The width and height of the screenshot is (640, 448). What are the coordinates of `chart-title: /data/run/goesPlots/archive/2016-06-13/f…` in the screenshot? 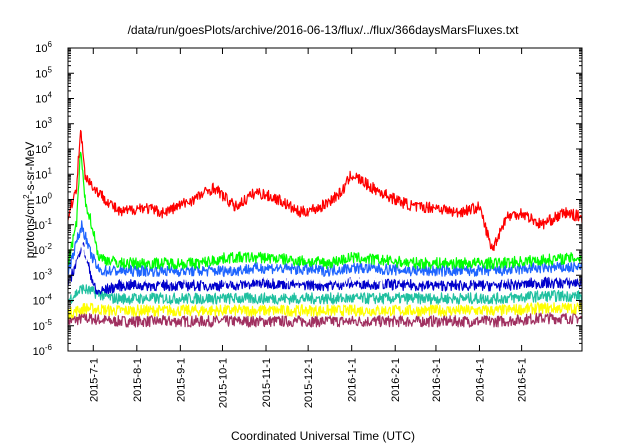 It's located at (324, 30).